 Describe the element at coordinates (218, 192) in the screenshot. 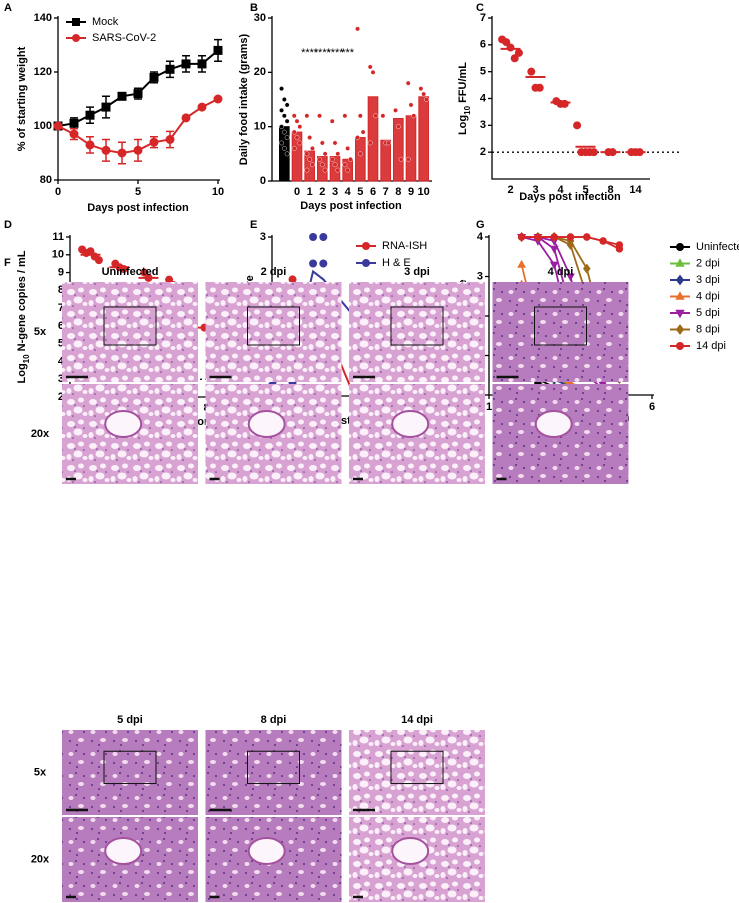

I see `x-tick-label: 10` at that location.